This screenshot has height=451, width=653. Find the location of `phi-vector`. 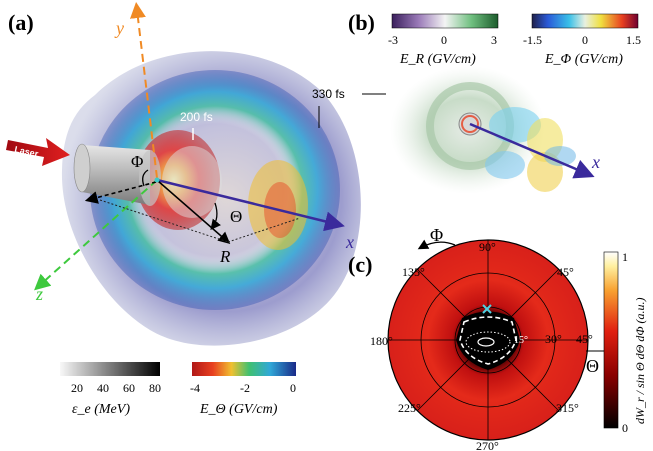

phi-vector is located at coordinates (120, 192).